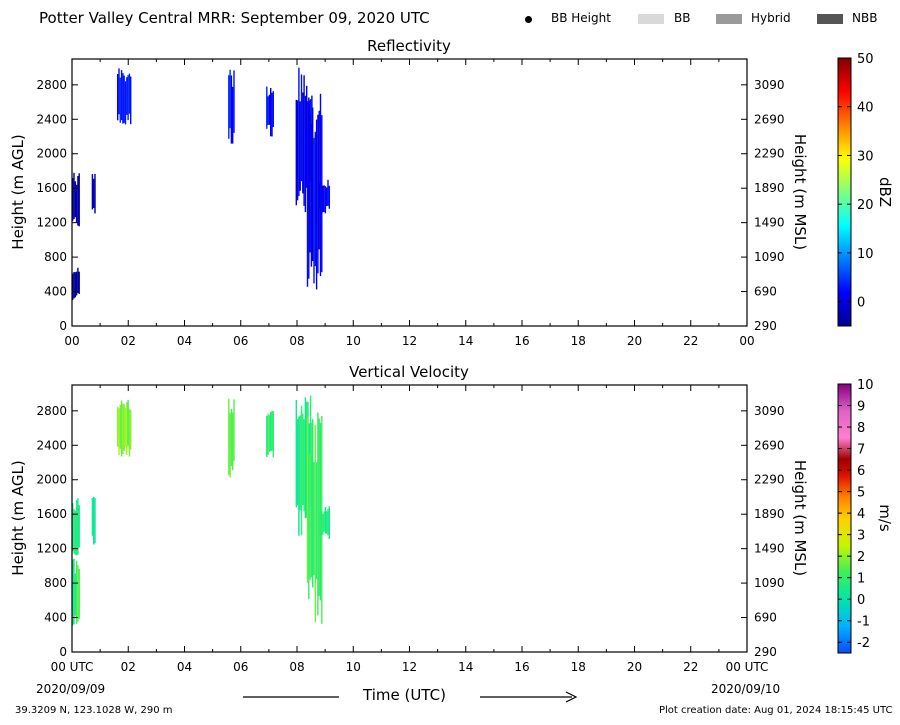 This screenshot has width=900, height=725. I want to click on y-right-tick-label: 2690, so click(769, 445).